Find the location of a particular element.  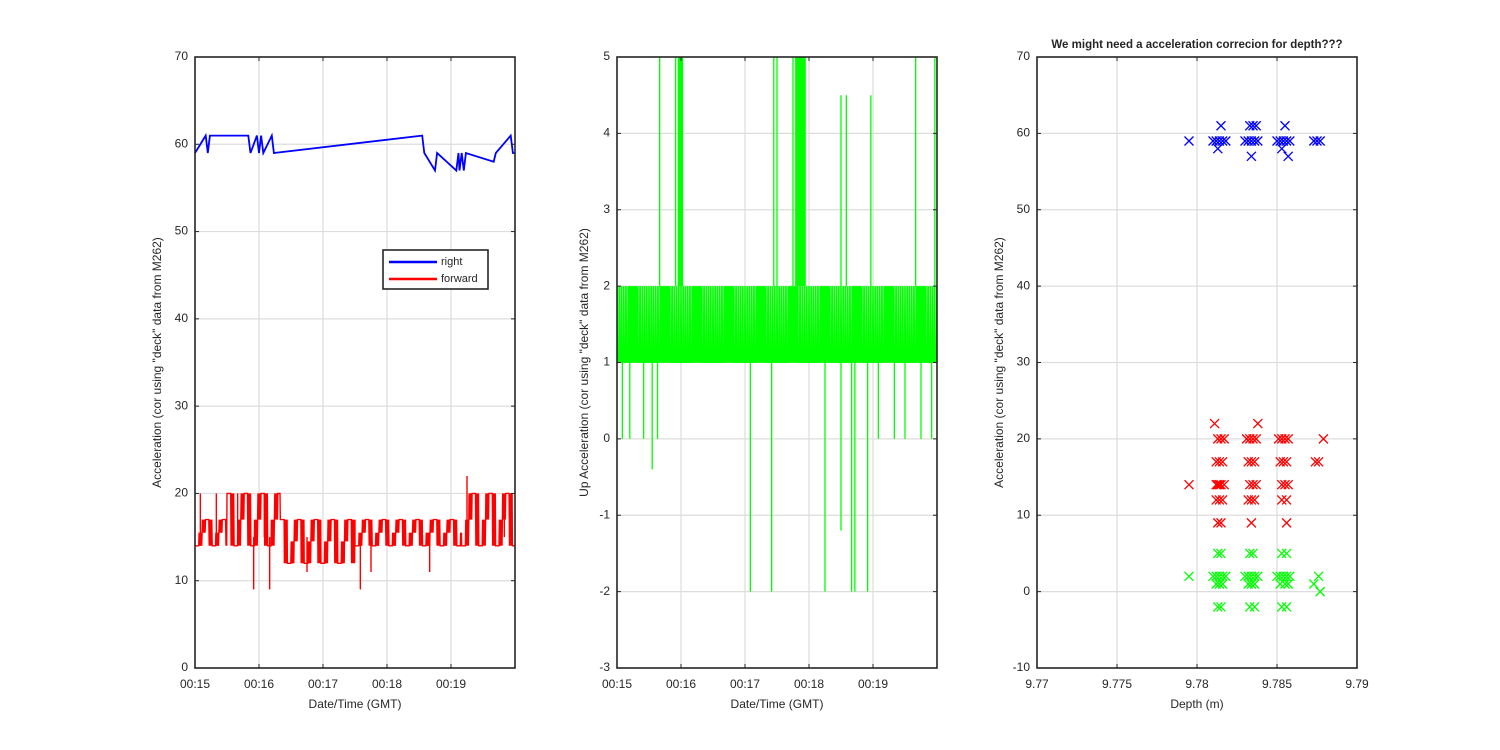

y-tick-label: -3 is located at coordinates (604, 667).